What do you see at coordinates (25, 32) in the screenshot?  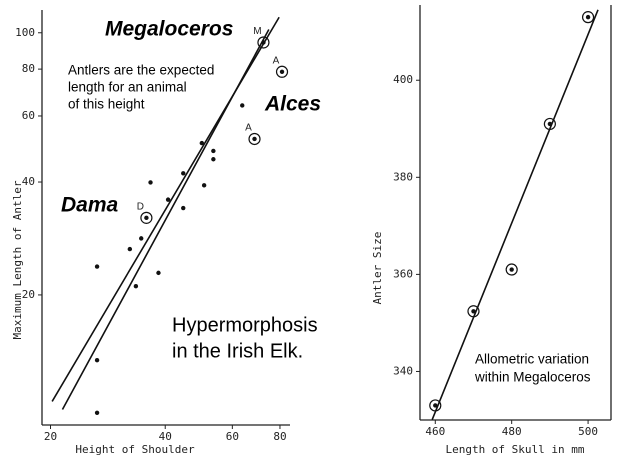 I see `y-tick-label: 100` at bounding box center [25, 32].